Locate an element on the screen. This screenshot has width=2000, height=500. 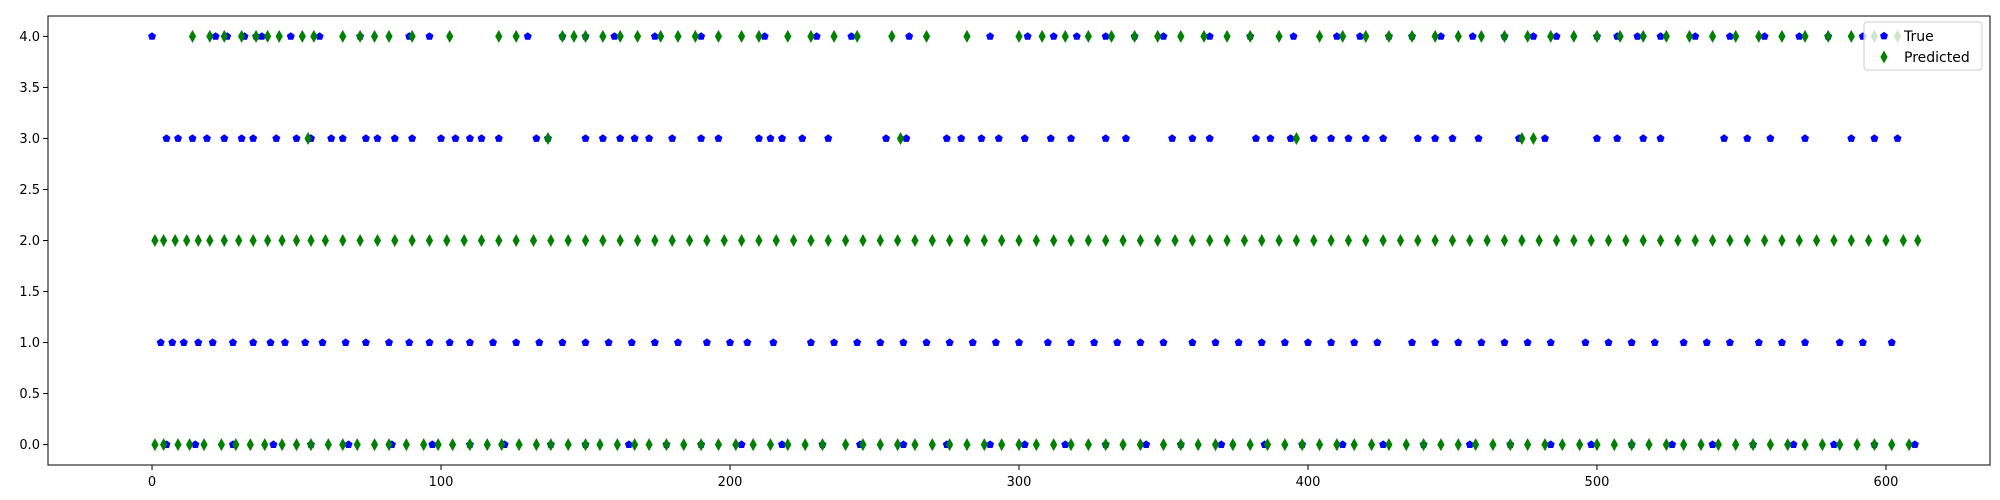
legend: True Predicted is located at coordinates (1923, 46).